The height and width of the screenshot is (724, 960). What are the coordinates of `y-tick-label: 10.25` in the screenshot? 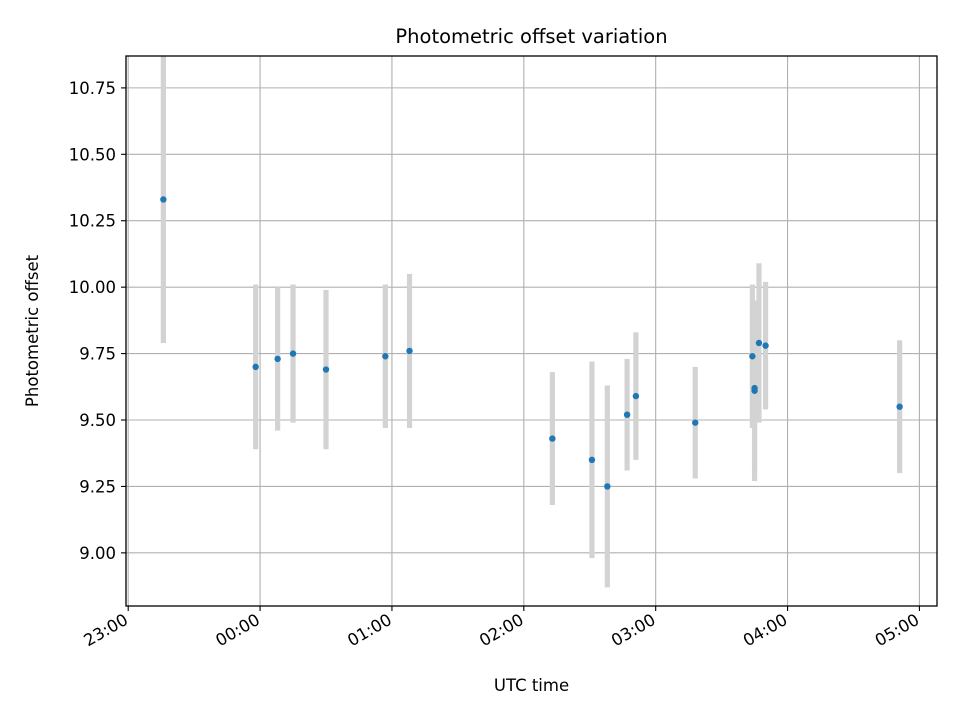 It's located at (92, 221).